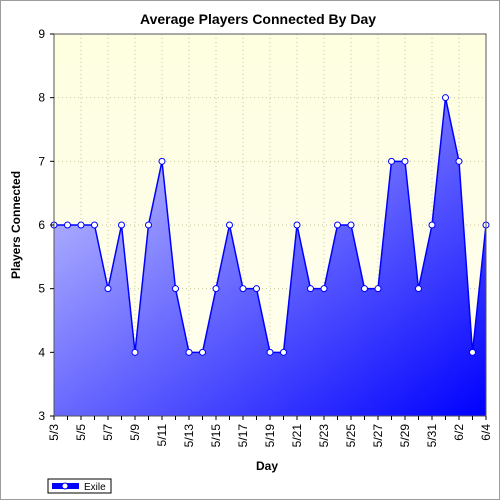  Describe the element at coordinates (189, 436) in the screenshot. I see `x-tick-label: 5/13` at that location.